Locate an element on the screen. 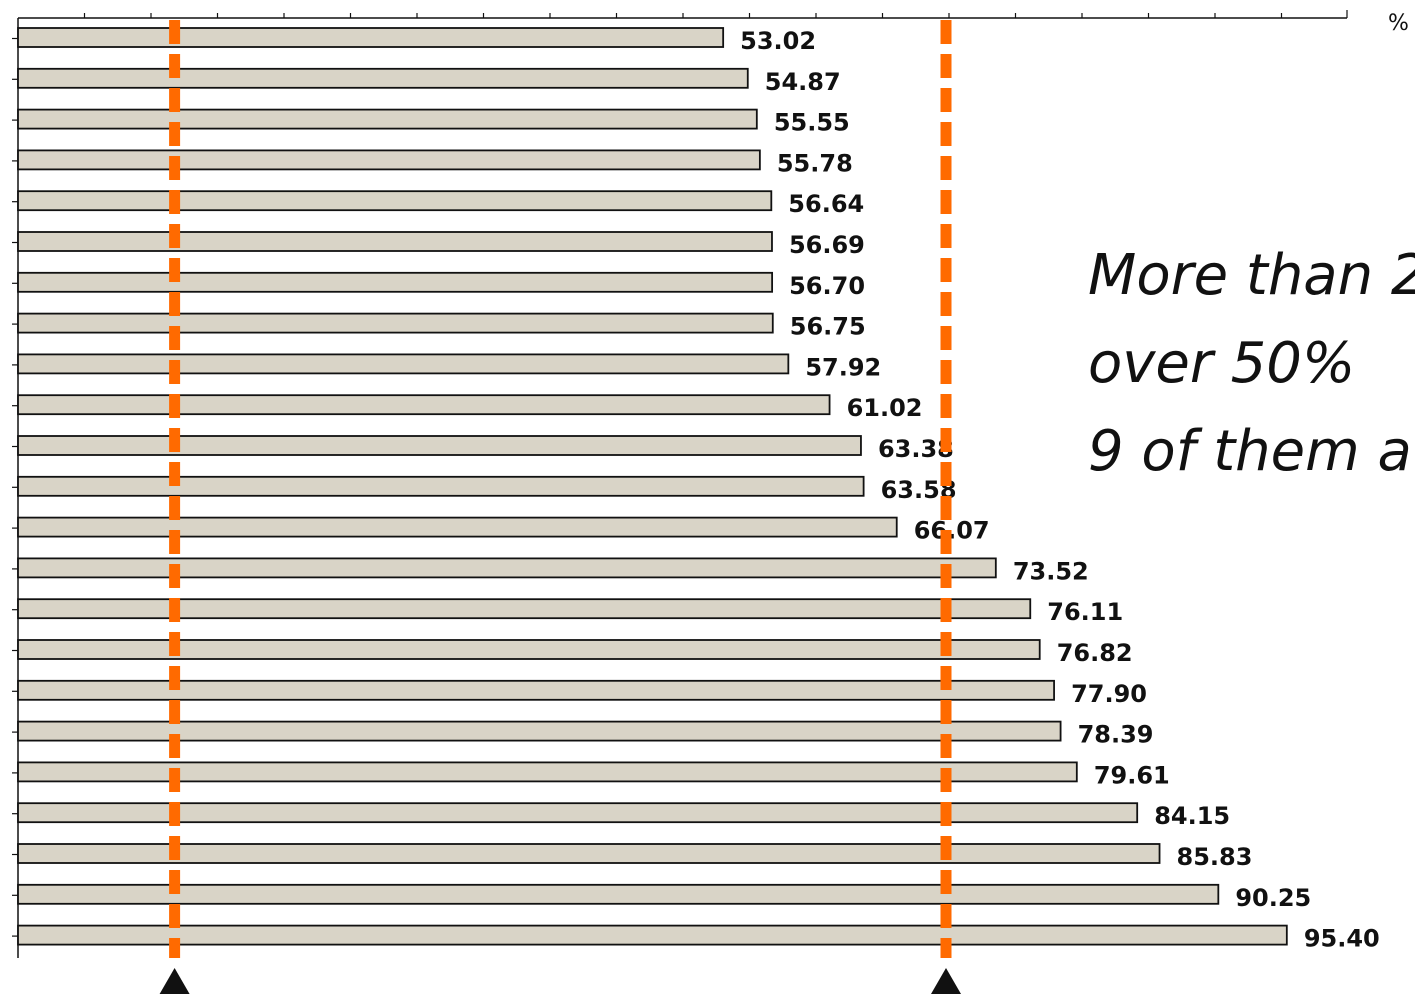 This screenshot has height=994, width=1415. x-axis-unit-label: % is located at coordinates (1398, 23).